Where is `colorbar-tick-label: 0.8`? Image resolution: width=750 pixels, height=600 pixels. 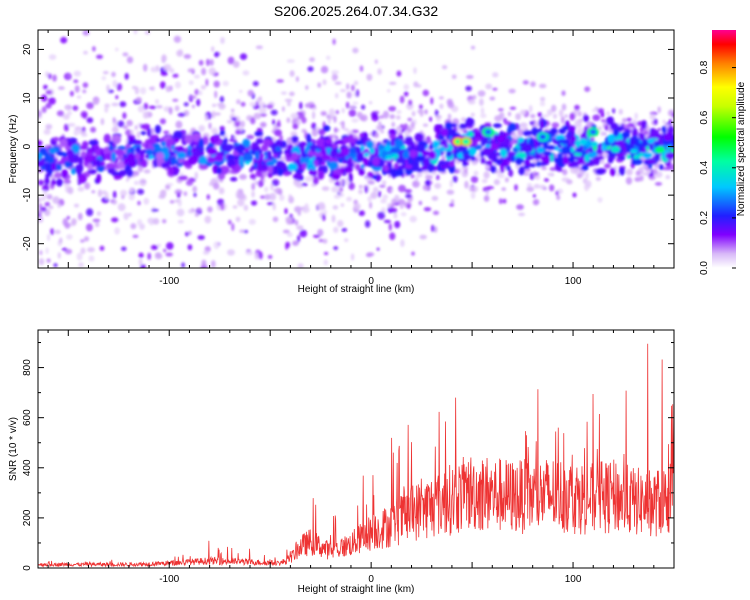 colorbar-tick-label: 0.8 is located at coordinates (704, 67).